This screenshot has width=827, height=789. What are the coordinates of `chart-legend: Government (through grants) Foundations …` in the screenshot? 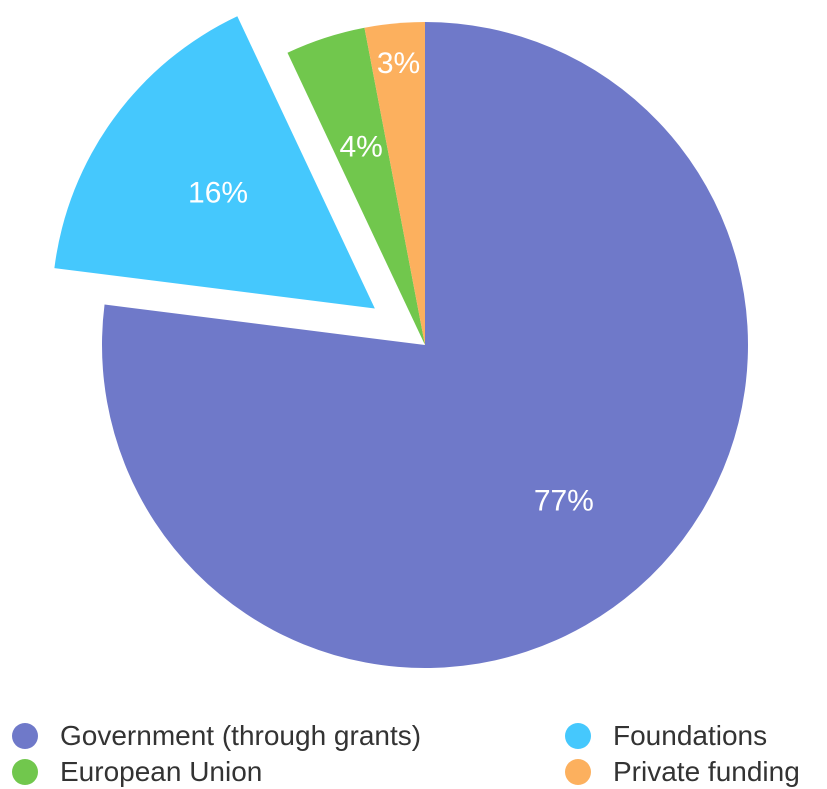 It's located at (413, 752).